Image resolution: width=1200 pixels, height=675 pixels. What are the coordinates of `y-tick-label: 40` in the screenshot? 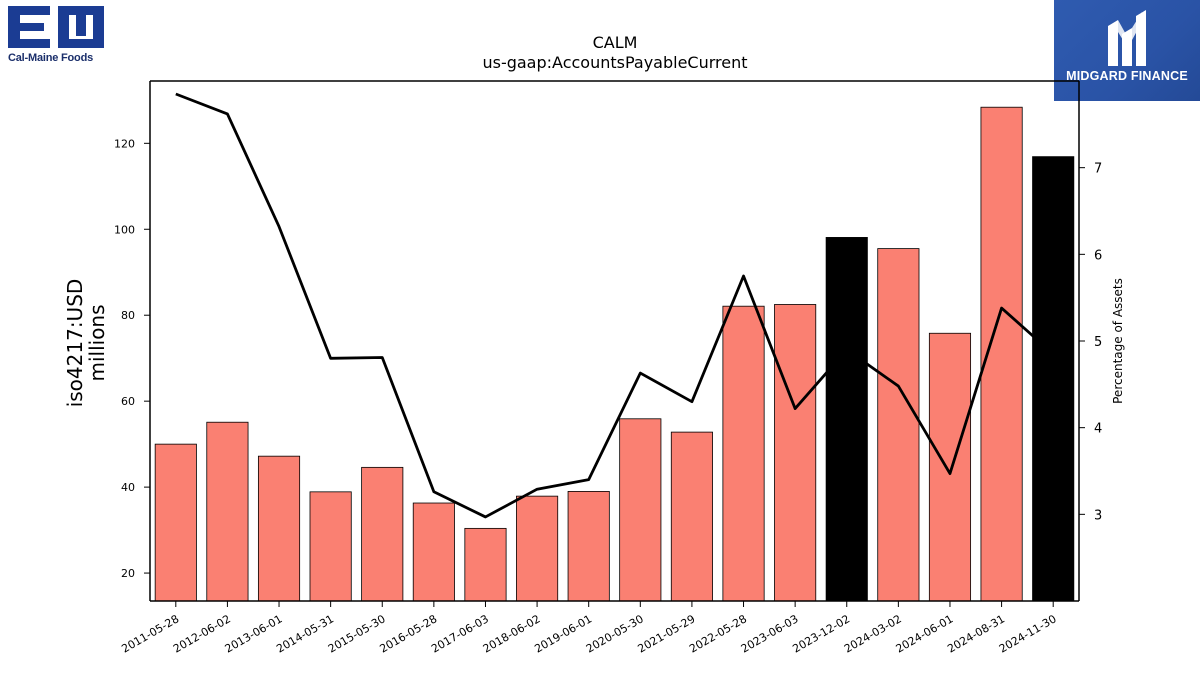 It's located at (128, 487).